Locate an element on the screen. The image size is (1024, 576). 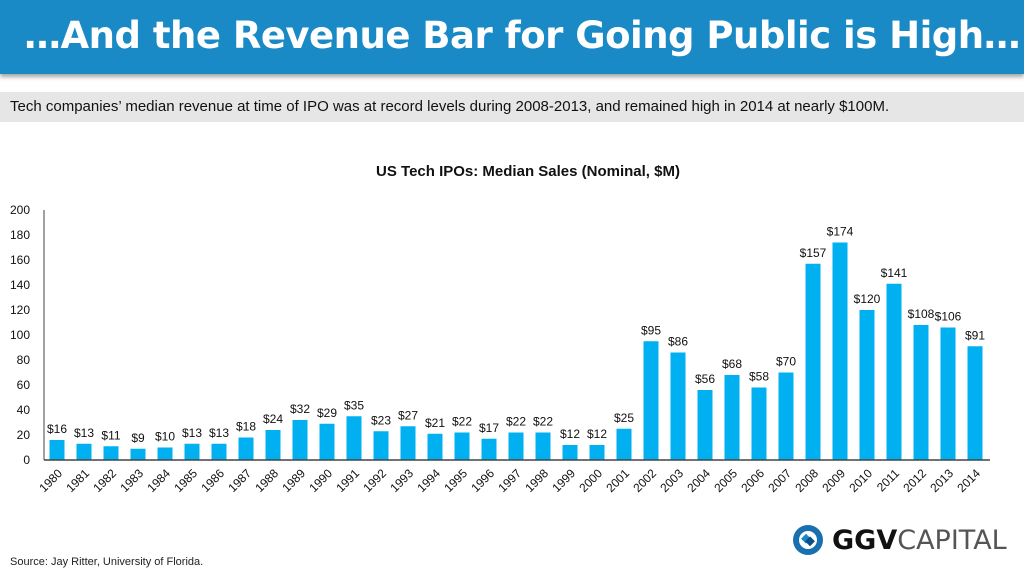
x-tick-label: 1994 is located at coordinates (428, 480).